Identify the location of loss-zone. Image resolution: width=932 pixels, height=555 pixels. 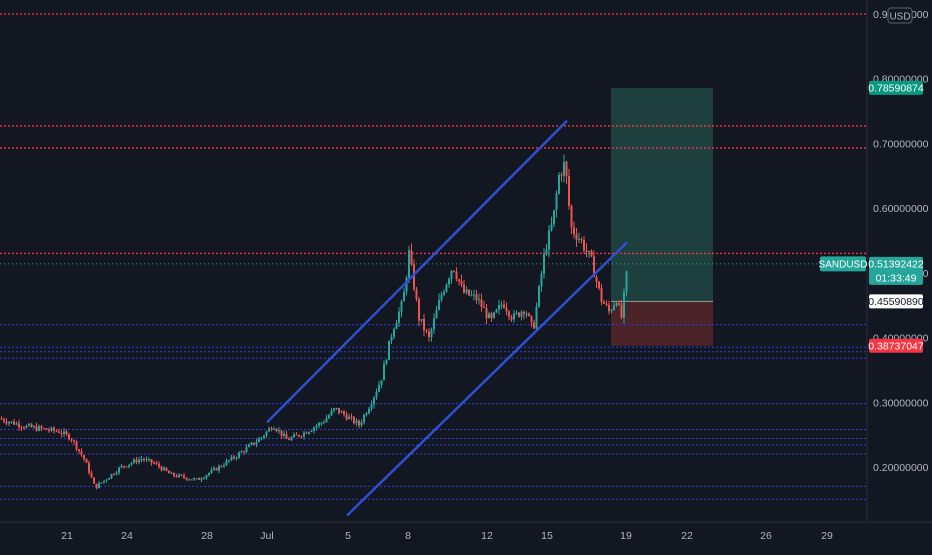
(662, 323).